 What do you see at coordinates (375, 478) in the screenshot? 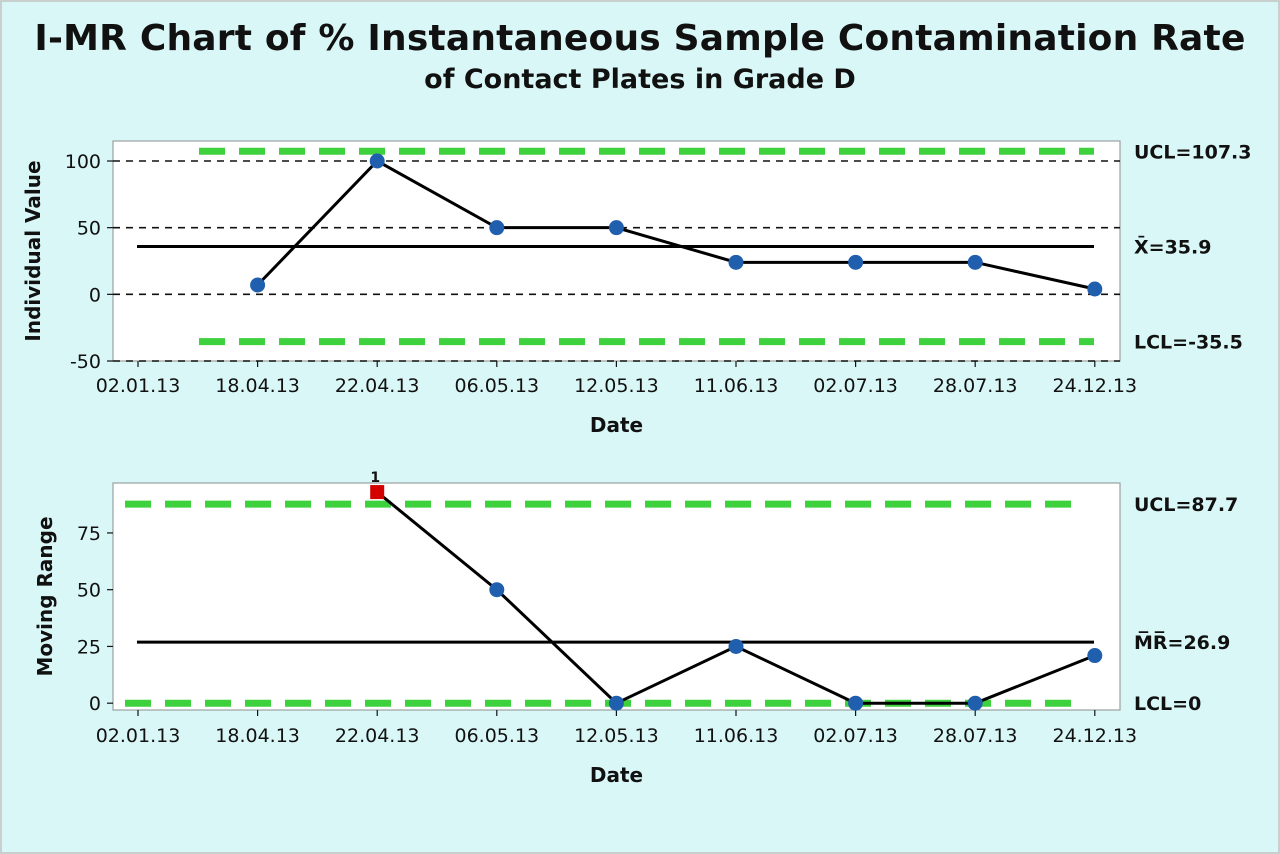
I see `flag-label: 1` at bounding box center [375, 478].